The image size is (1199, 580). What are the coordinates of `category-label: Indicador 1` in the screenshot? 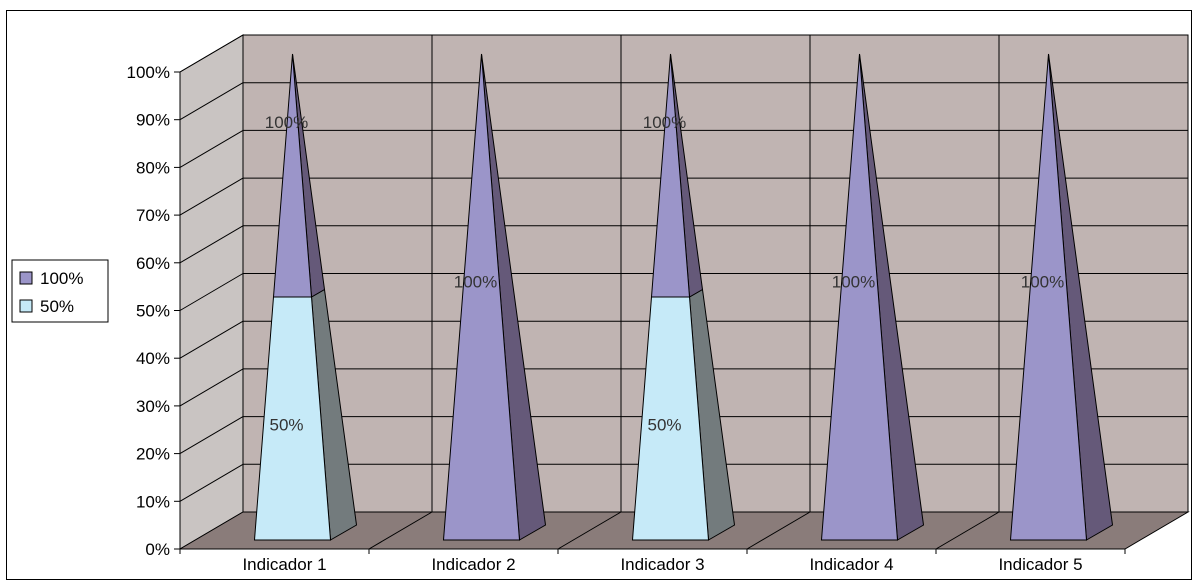 It's located at (284, 563).